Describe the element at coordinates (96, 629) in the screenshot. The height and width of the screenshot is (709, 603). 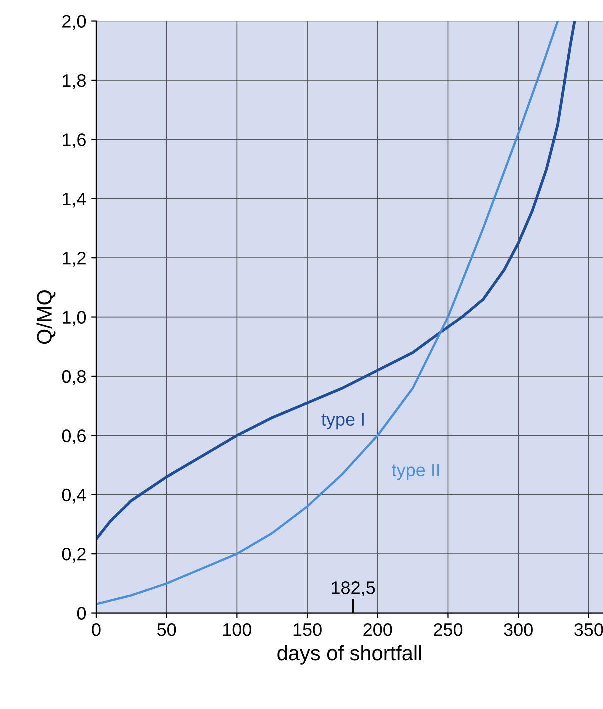
I see `x-tick-label: 0` at that location.